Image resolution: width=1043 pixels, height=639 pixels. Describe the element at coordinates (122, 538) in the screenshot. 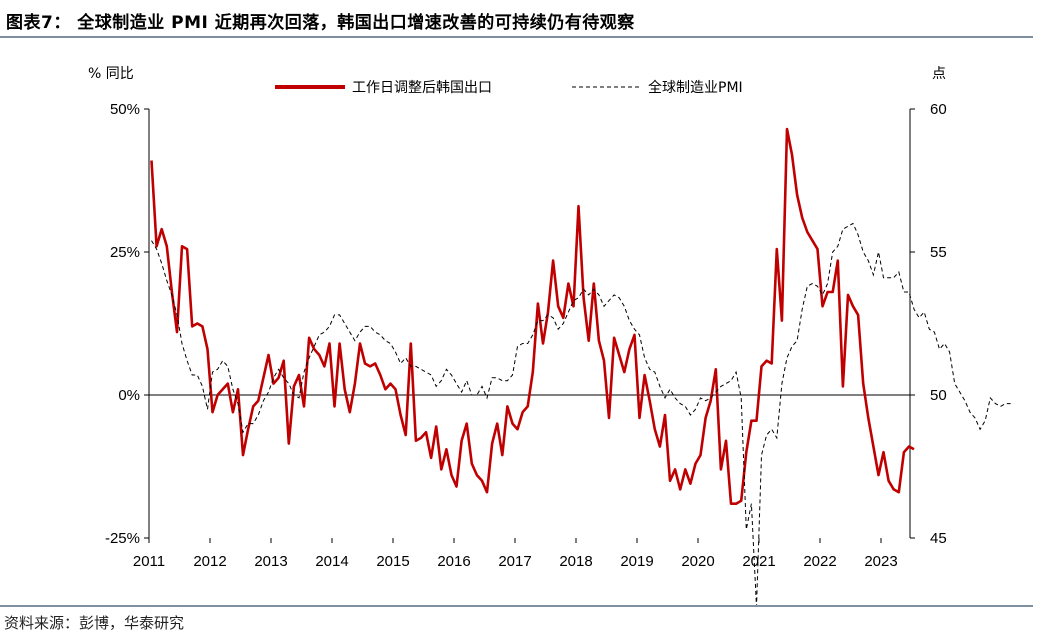

I see `left-tick-label: -25%` at that location.